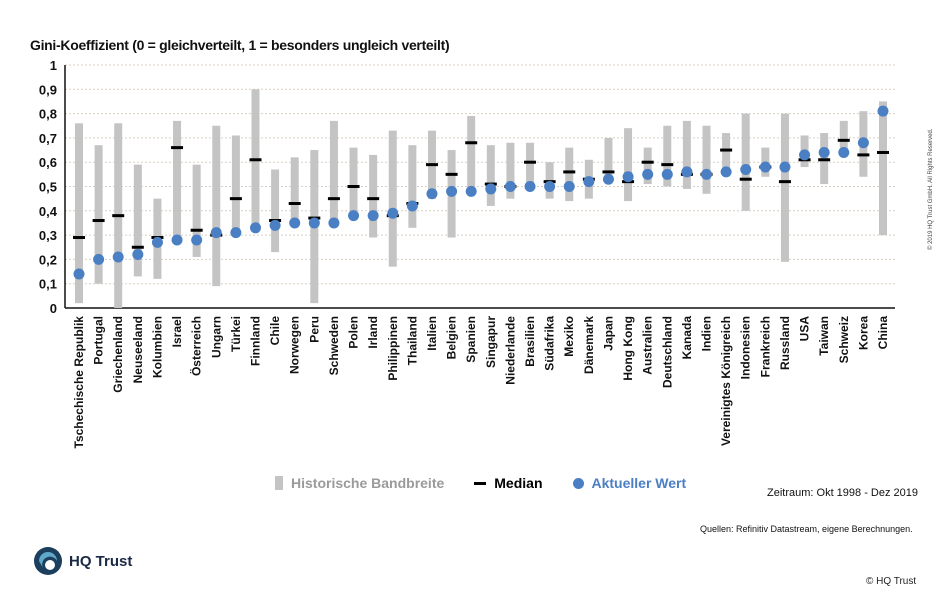 This screenshot has height=596, width=940. What do you see at coordinates (844, 339) in the screenshot?
I see `x-category-label: Schweiz` at bounding box center [844, 339].